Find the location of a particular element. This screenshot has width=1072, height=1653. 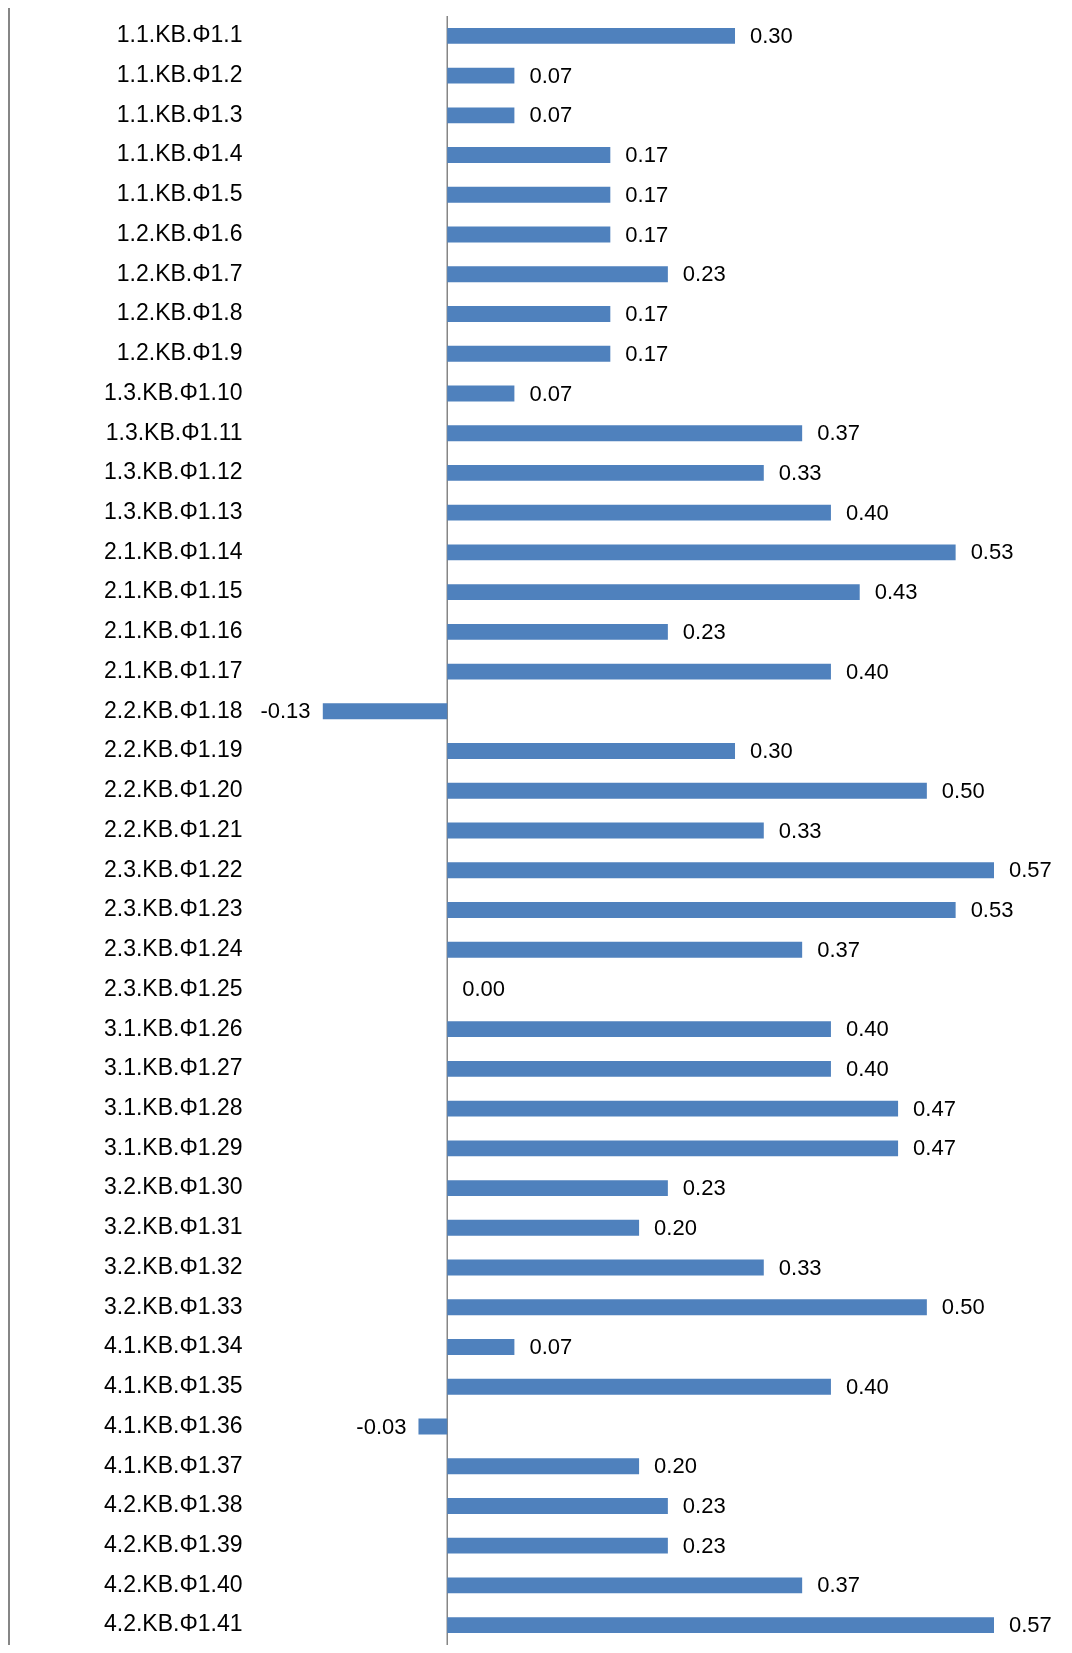

data-label: 0.37 is located at coordinates (838, 949).